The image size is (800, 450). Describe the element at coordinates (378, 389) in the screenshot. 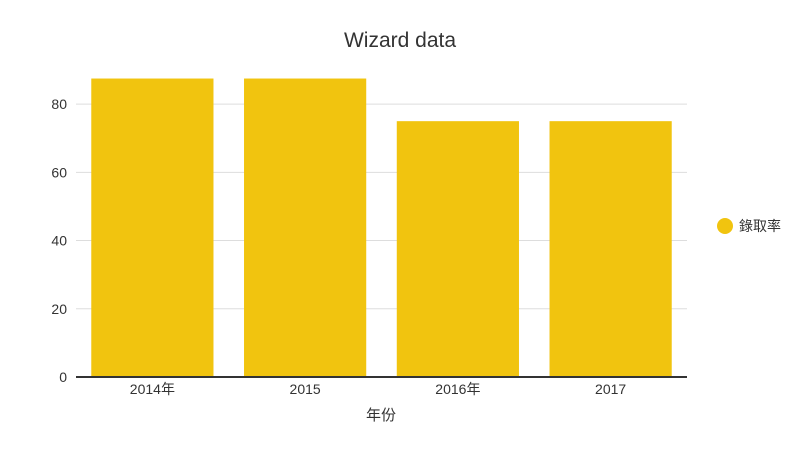

I see `x-tick-labels: 2014年 2015 2016年 2017` at that location.